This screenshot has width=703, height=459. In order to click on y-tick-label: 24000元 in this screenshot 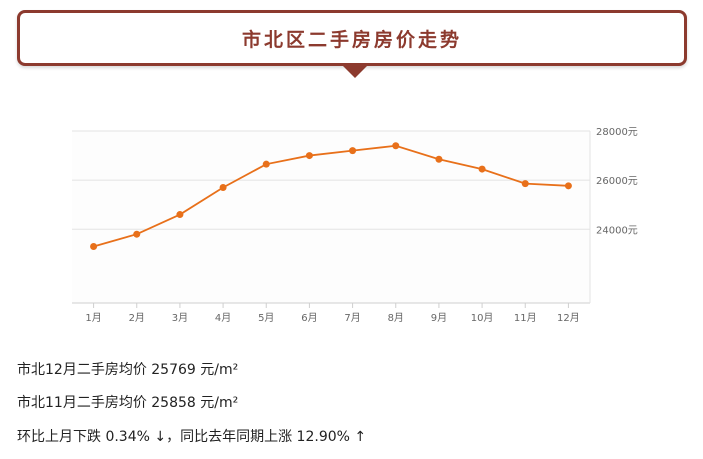, I will do `click(617, 230)`.